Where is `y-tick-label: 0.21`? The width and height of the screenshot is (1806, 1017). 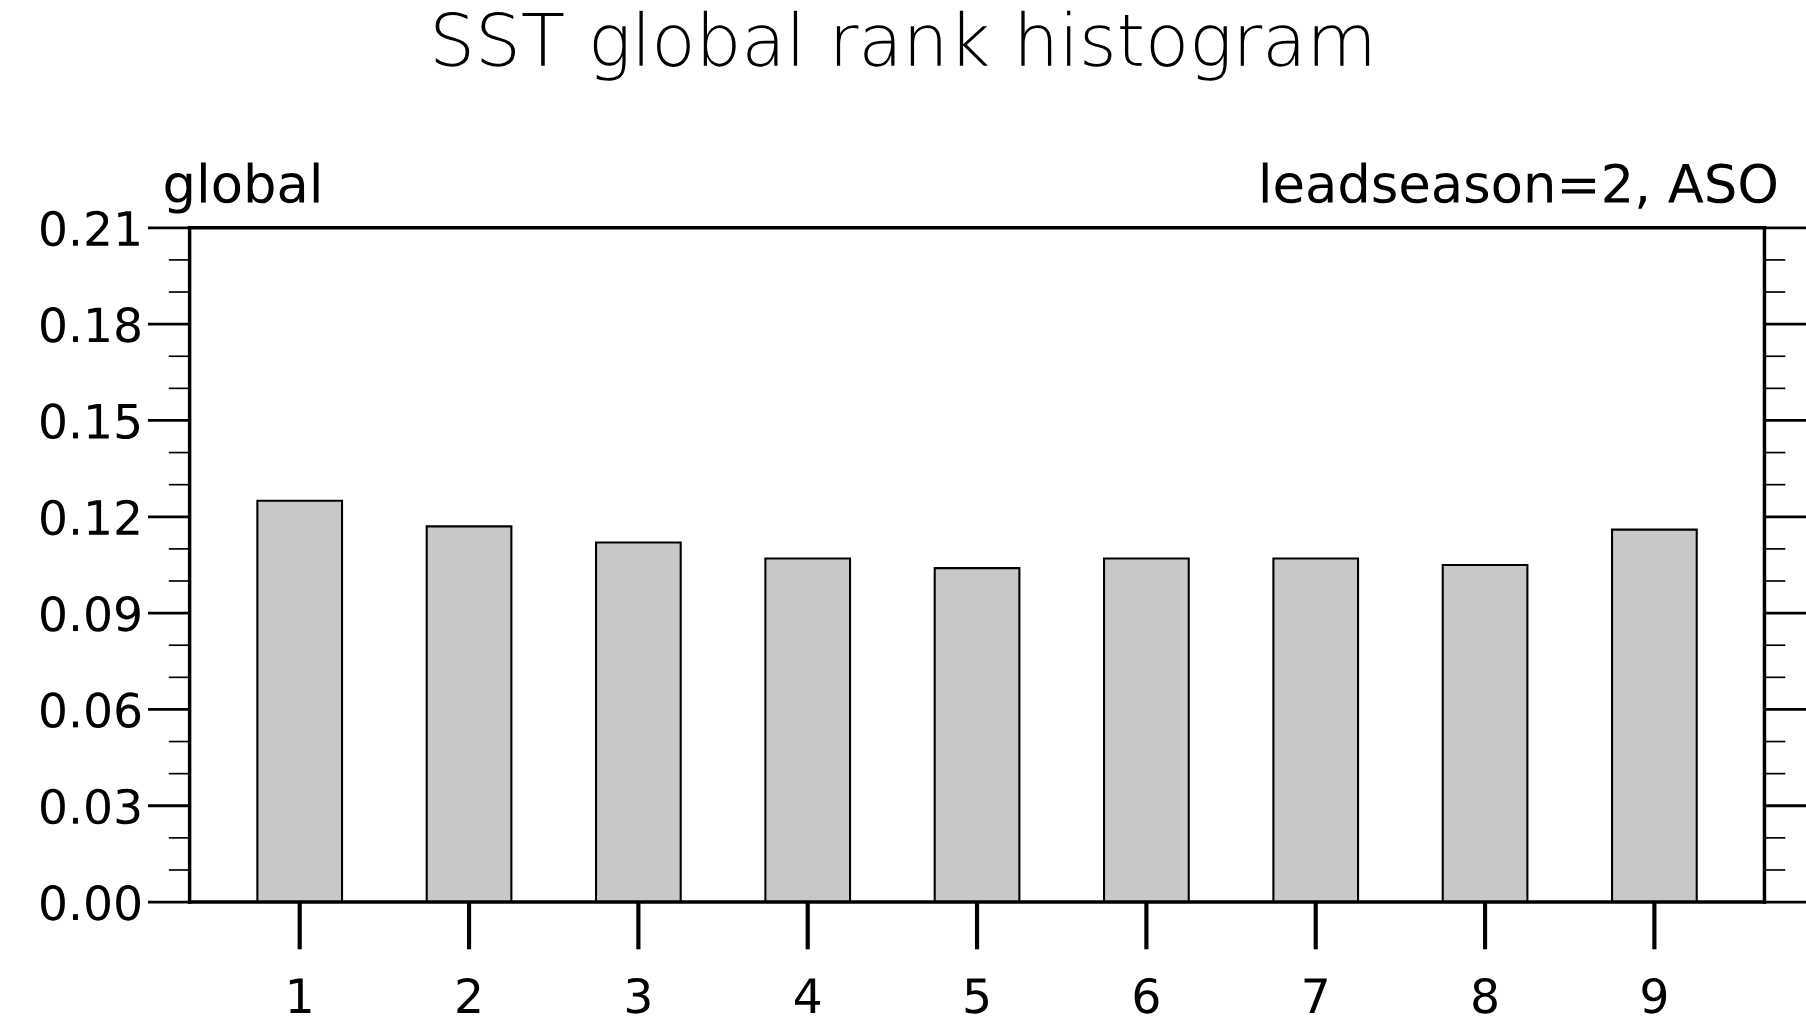 y-tick-label: 0.21 is located at coordinates (90, 228).